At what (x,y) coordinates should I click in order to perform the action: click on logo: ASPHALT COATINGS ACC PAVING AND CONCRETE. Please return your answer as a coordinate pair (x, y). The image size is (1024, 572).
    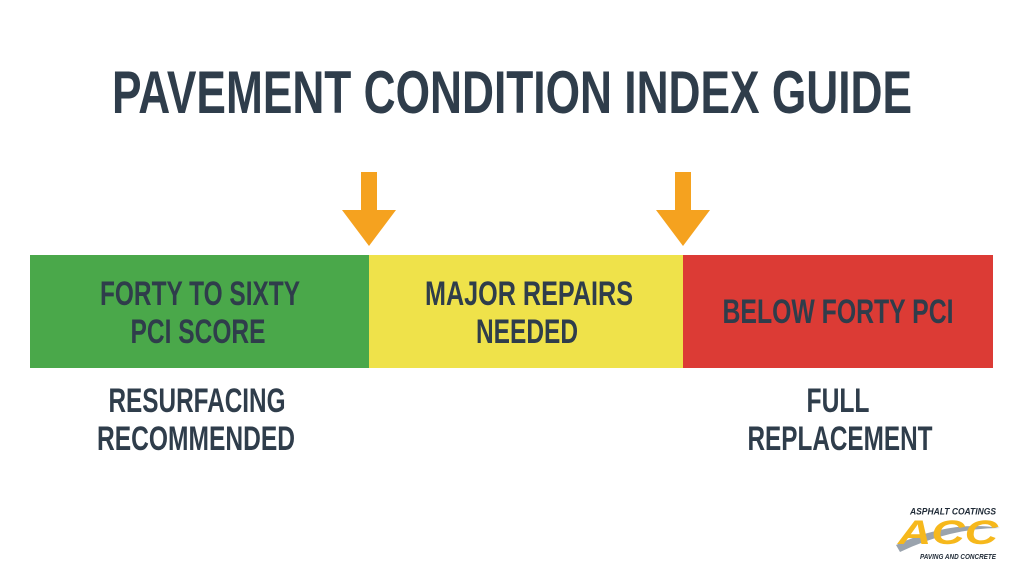
    Looking at the image, I should click on (948, 533).